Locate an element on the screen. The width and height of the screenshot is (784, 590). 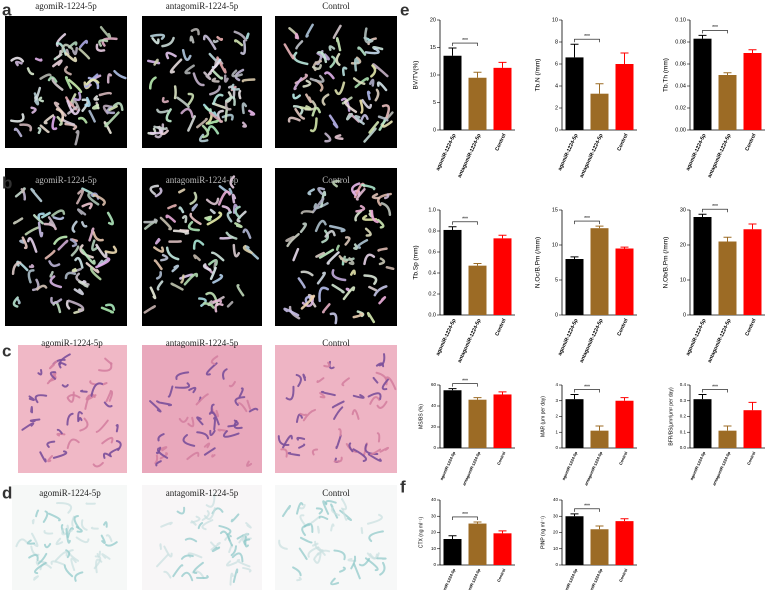
y-tick-label: 0.4 is located at coordinates (432, 273).